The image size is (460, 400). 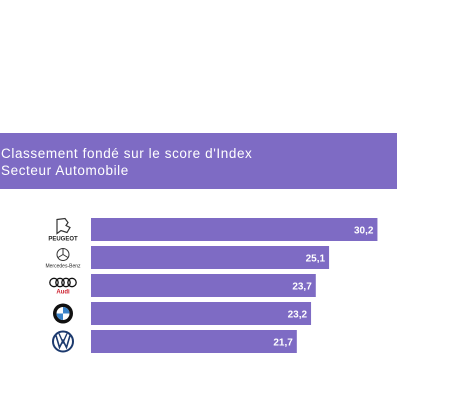 What do you see at coordinates (65, 170) in the screenshot?
I see `chart-title-line2: Secteur Automobile` at bounding box center [65, 170].